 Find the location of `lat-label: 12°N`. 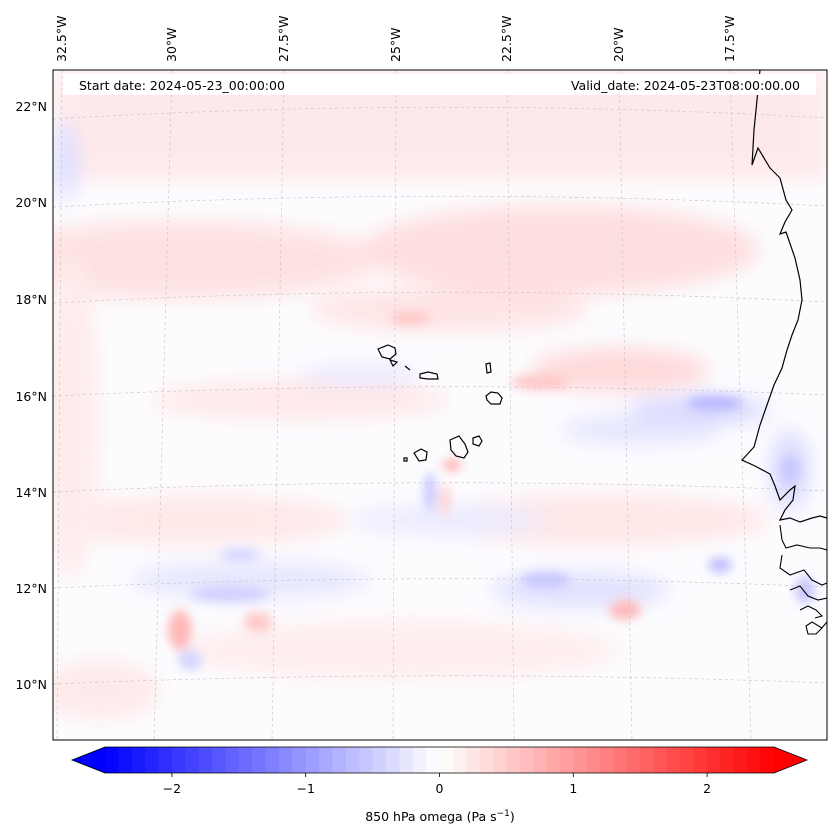

lat-label: 12°N is located at coordinates (31, 588).